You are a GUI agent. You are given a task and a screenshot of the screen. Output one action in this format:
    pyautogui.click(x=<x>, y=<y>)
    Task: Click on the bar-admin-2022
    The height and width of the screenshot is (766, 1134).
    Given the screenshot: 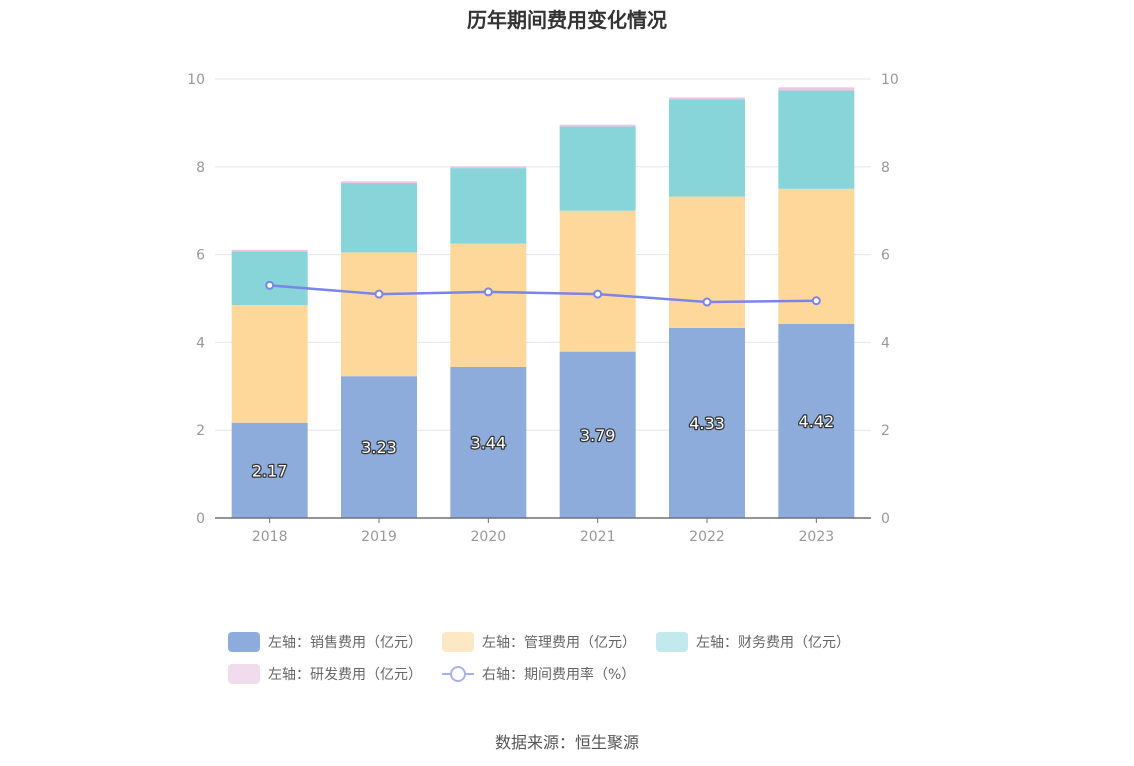 What is the action you would take?
    pyautogui.click(x=707, y=262)
    